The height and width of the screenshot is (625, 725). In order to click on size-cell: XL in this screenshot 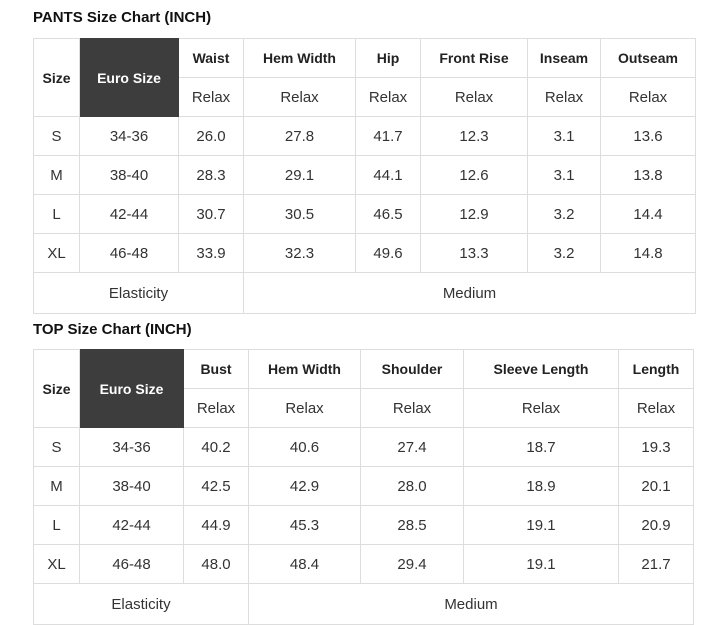, I will do `click(56, 564)`.